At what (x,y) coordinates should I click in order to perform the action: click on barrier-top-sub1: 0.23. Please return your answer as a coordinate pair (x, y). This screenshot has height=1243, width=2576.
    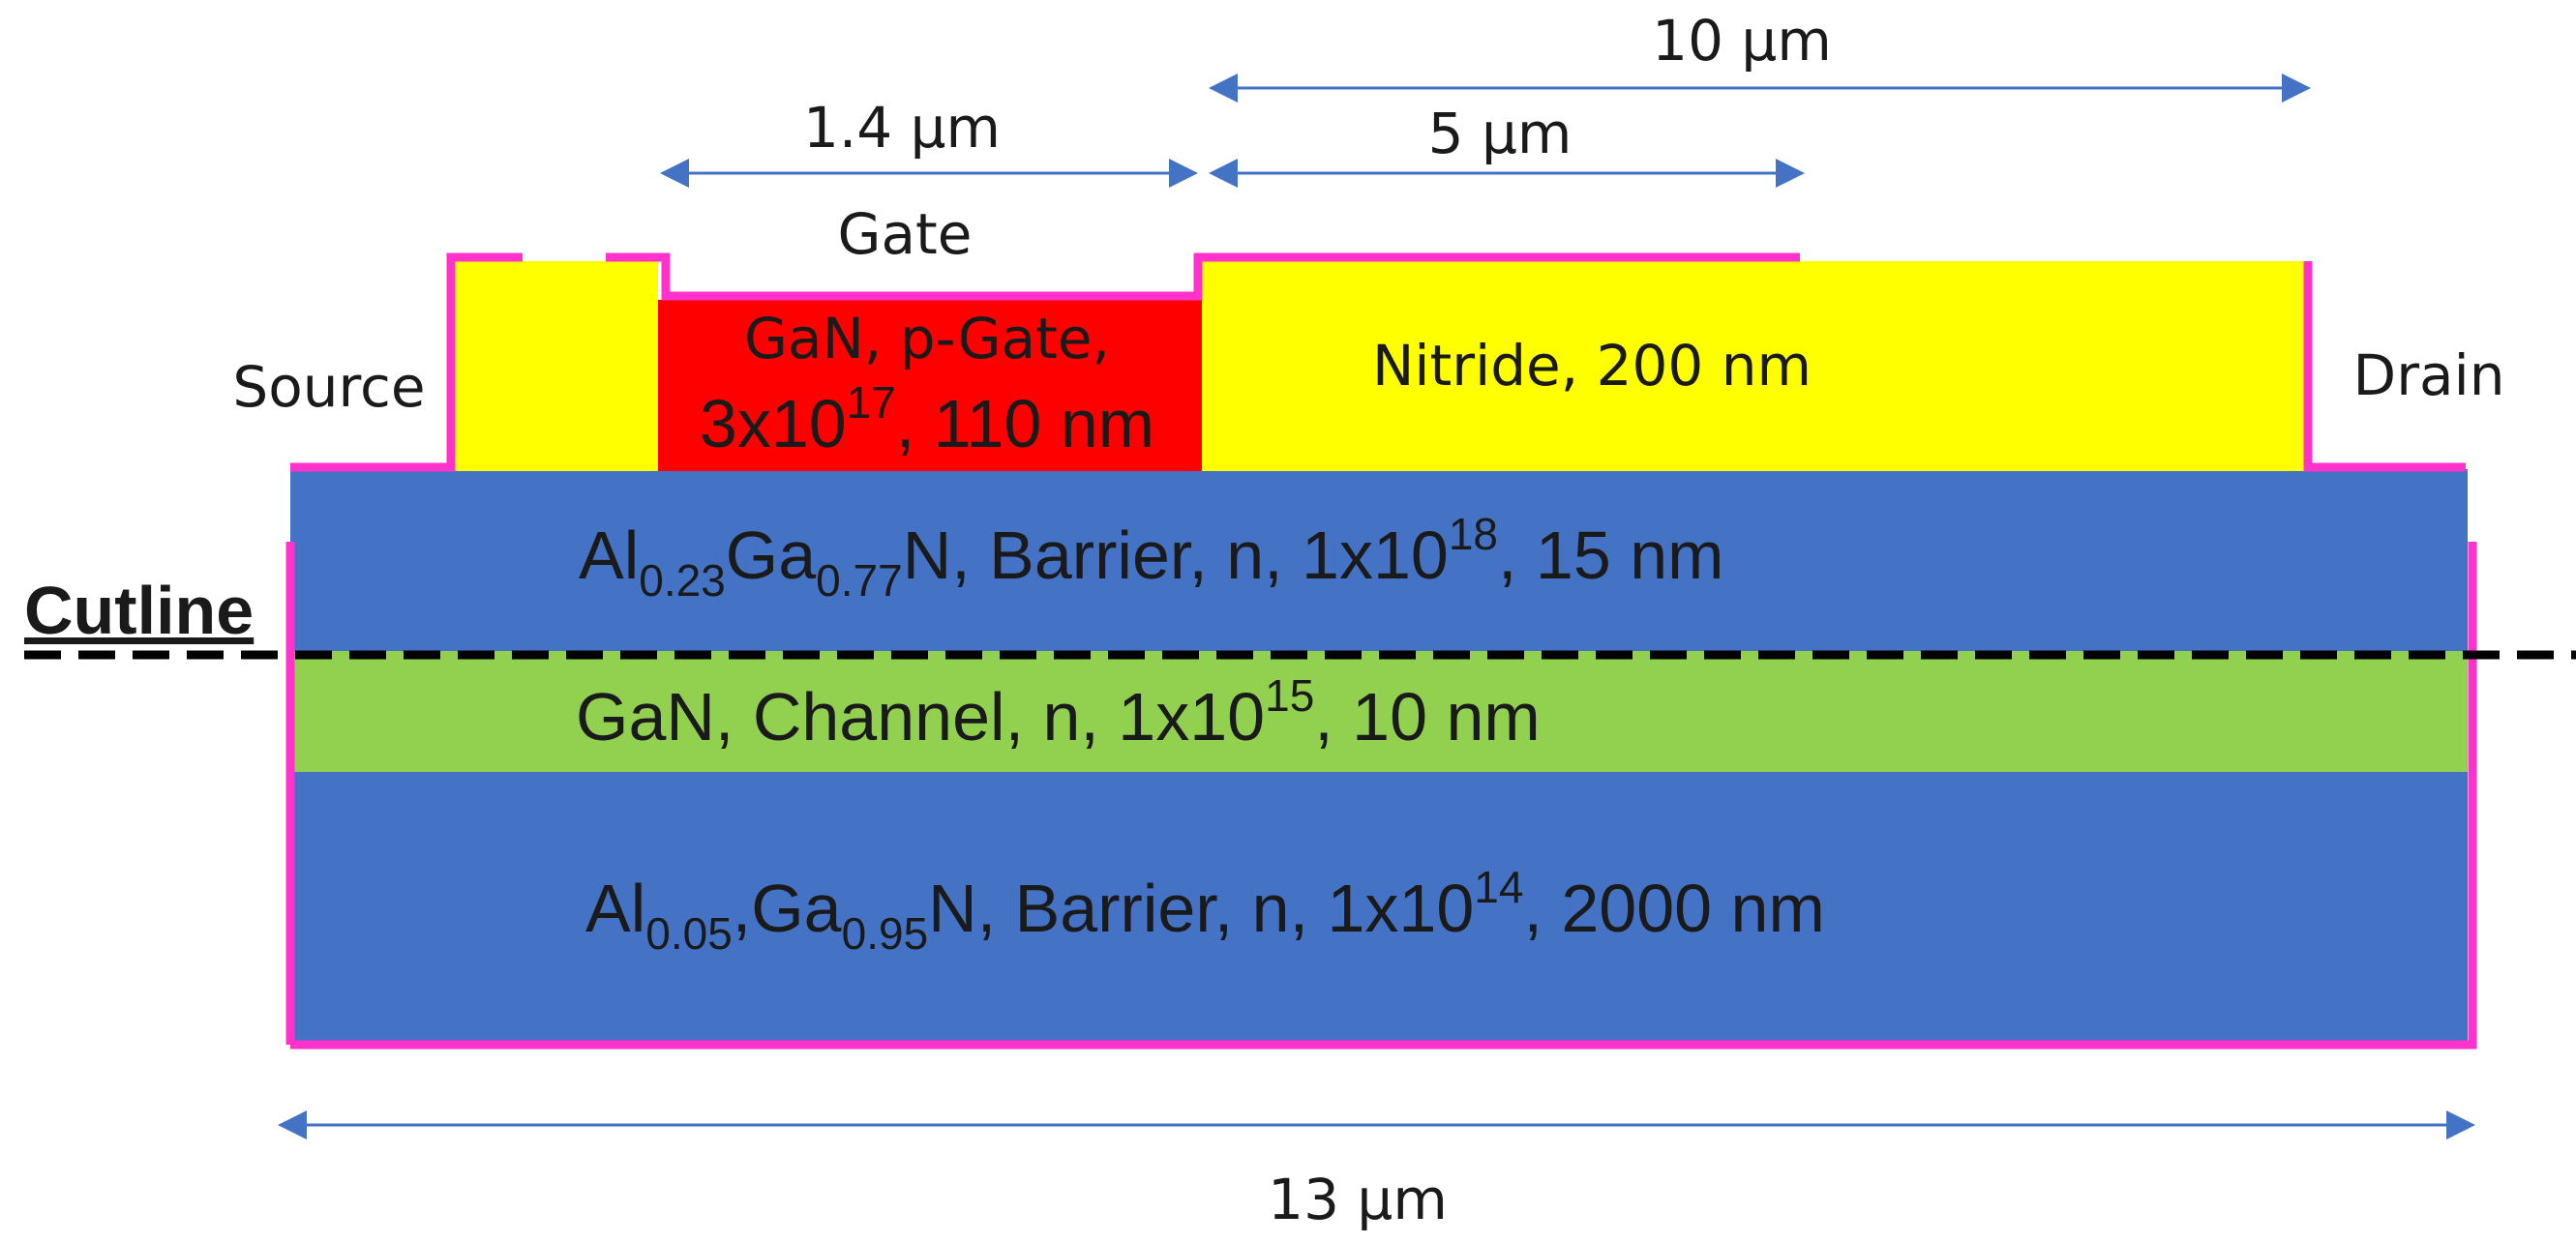
    Looking at the image, I should click on (682, 580).